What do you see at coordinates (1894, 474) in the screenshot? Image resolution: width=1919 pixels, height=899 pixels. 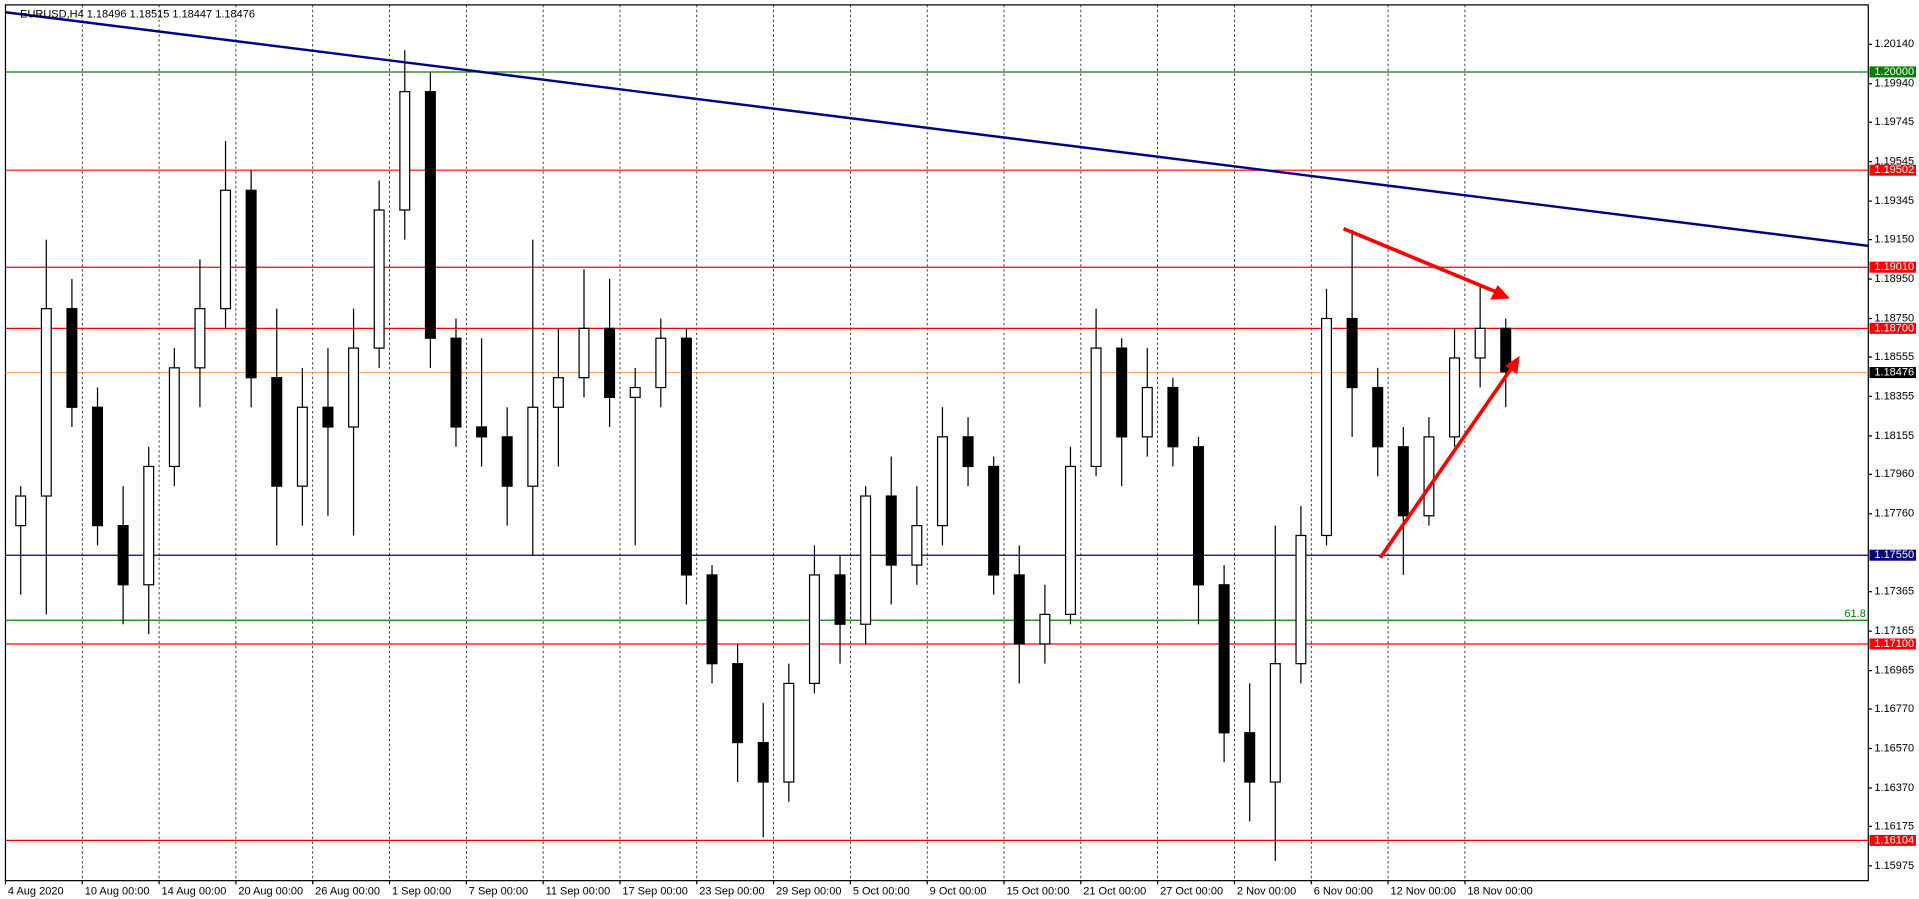 I see `y-tick-label: 1.17960` at bounding box center [1894, 474].